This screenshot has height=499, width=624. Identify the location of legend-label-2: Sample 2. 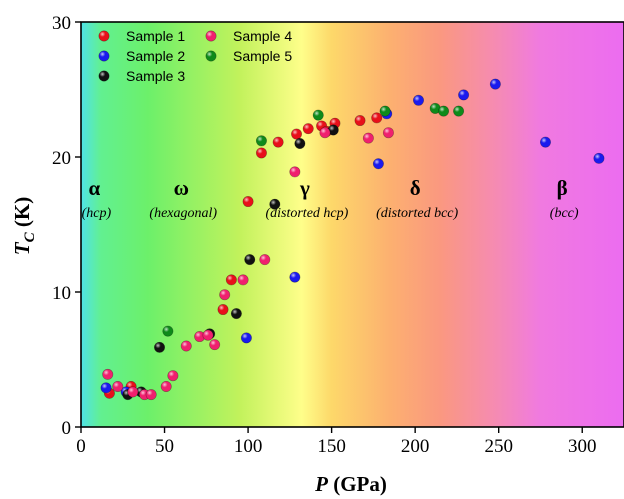
(155, 56).